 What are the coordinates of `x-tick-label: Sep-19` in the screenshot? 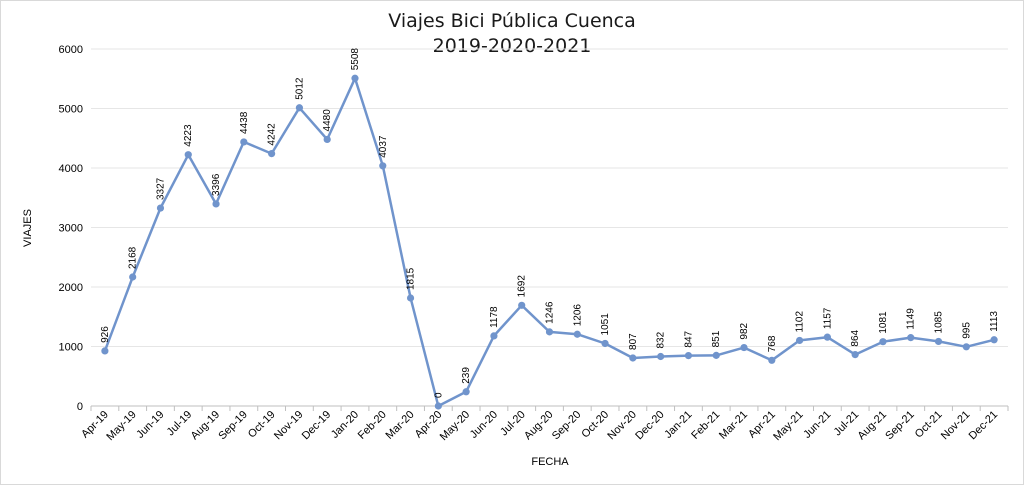 It's located at (233, 426).